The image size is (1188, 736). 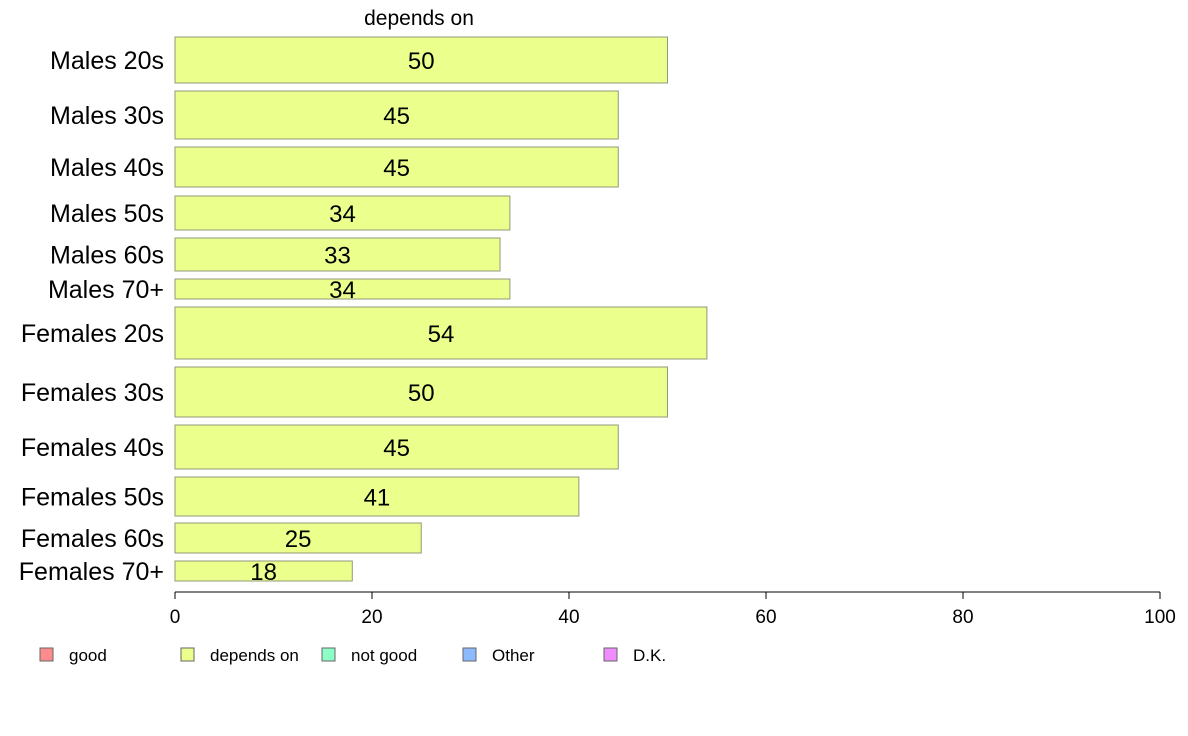 What do you see at coordinates (1160, 617) in the screenshot?
I see `x-tick-label: 100` at bounding box center [1160, 617].